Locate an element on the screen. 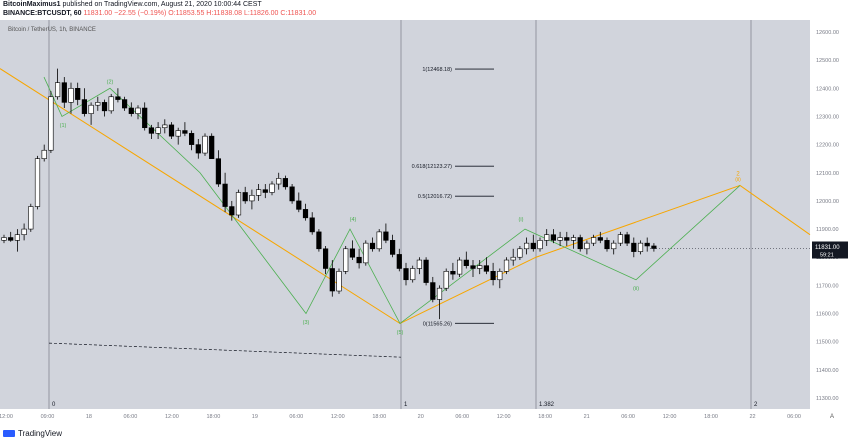  price-tick-label: 11300.00 is located at coordinates (827, 399).